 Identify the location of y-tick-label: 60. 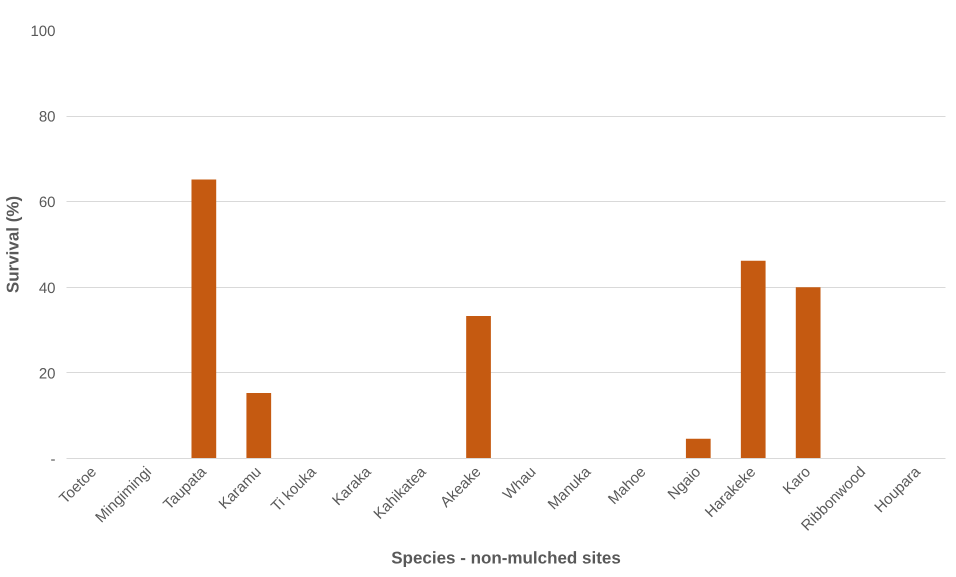
(47, 203).